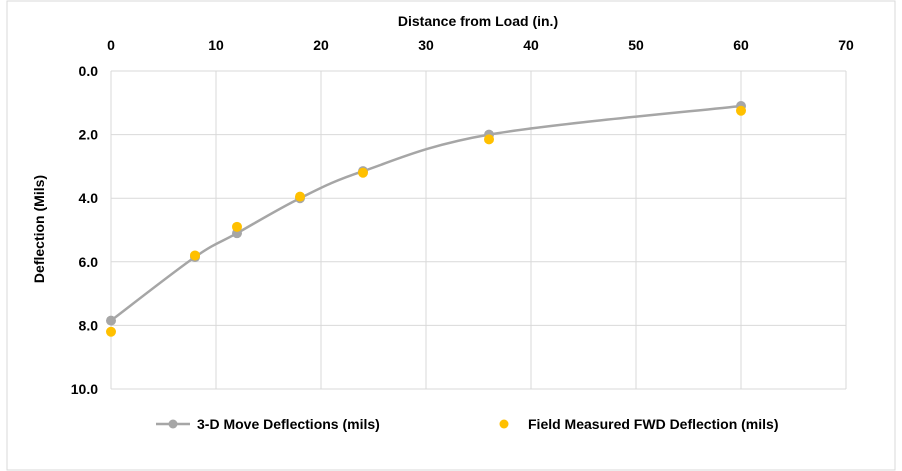  I want to click on legend-label-fwd: Field Measured FWD Deflection (mils), so click(653, 424).